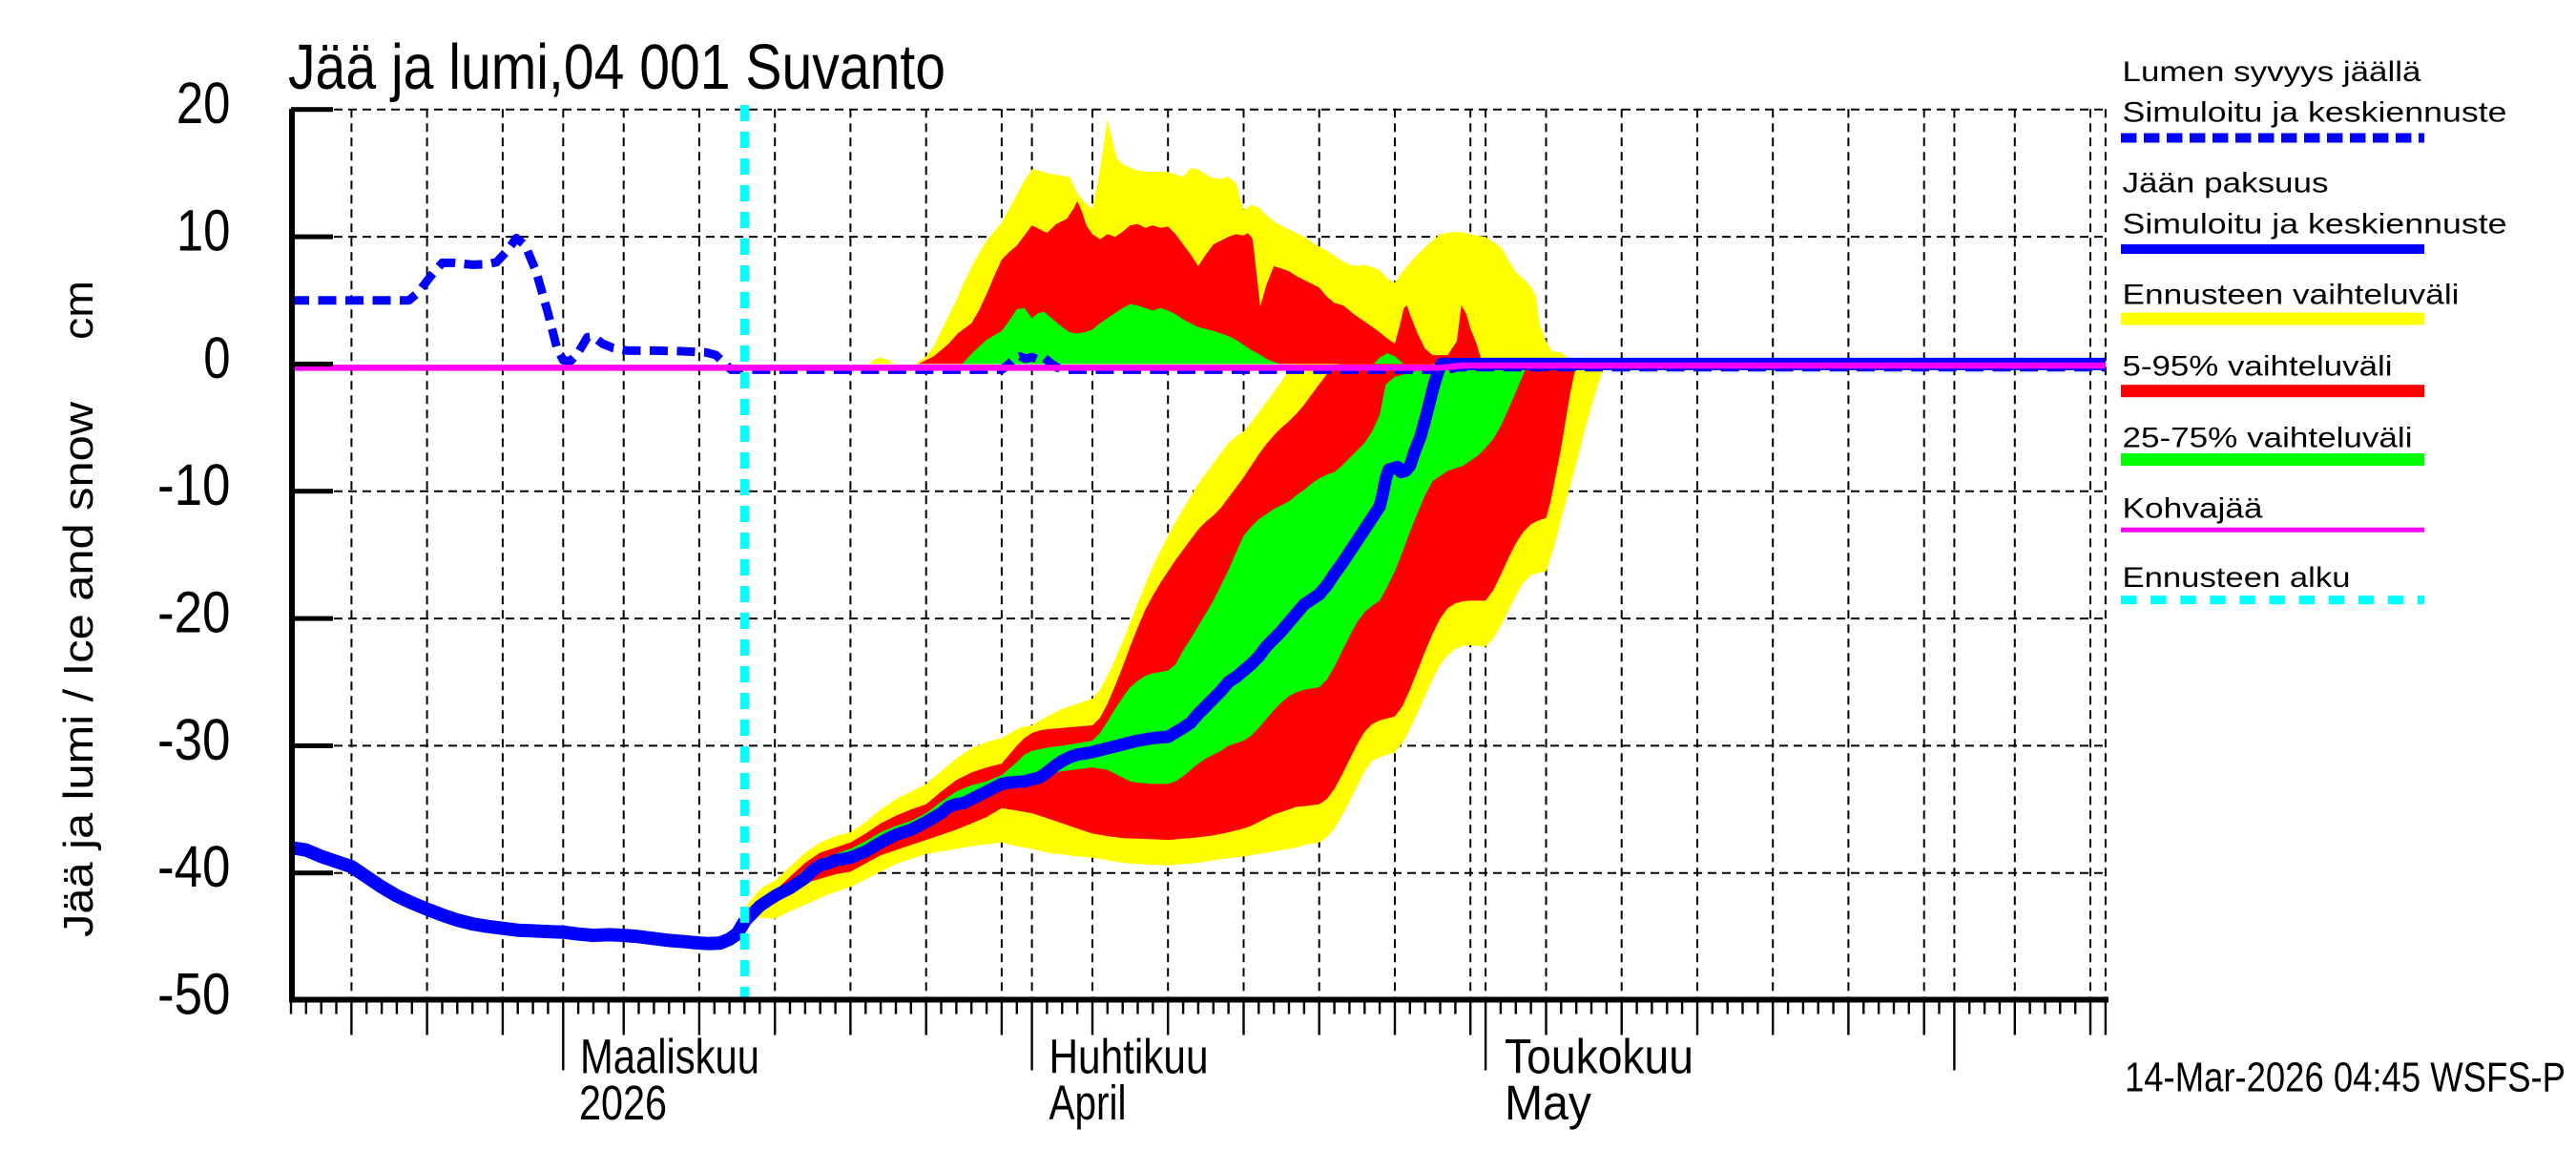 Image resolution: width=2576 pixels, height=1150 pixels. What do you see at coordinates (1088, 1103) in the screenshot?
I see `svg-text: April` at bounding box center [1088, 1103].